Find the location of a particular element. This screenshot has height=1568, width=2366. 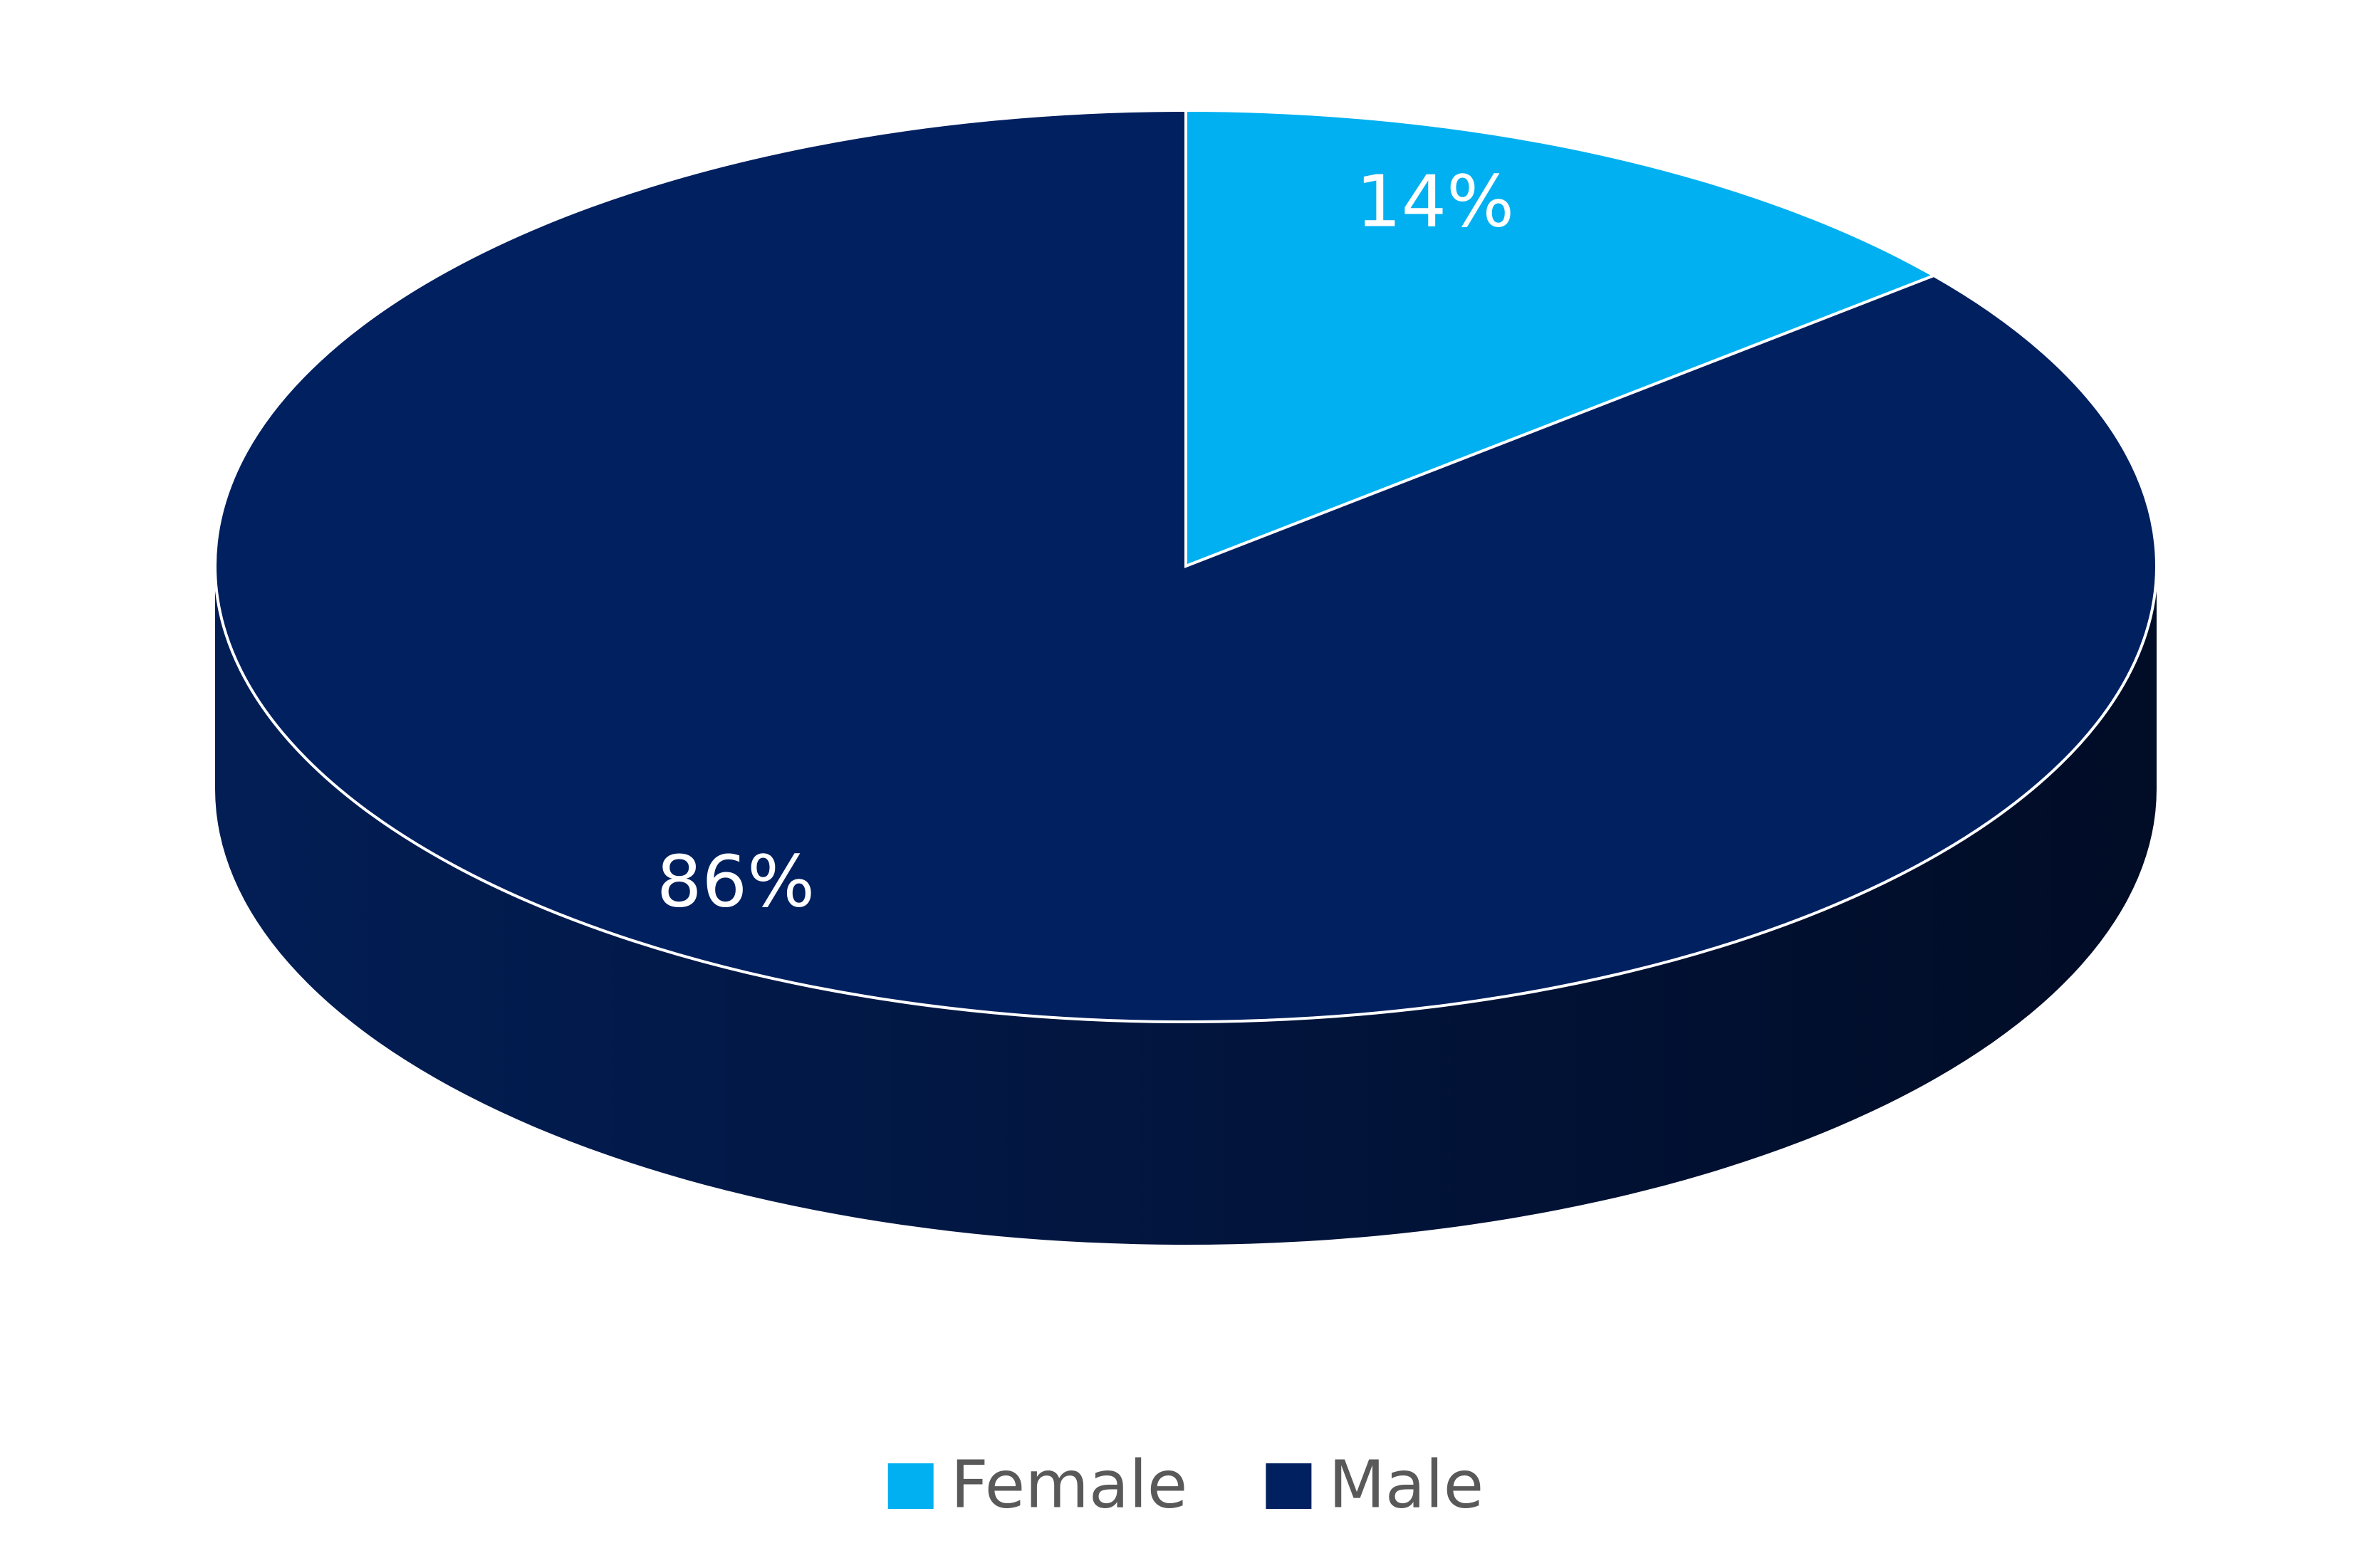

pie-slice is located at coordinates (1560, 338).